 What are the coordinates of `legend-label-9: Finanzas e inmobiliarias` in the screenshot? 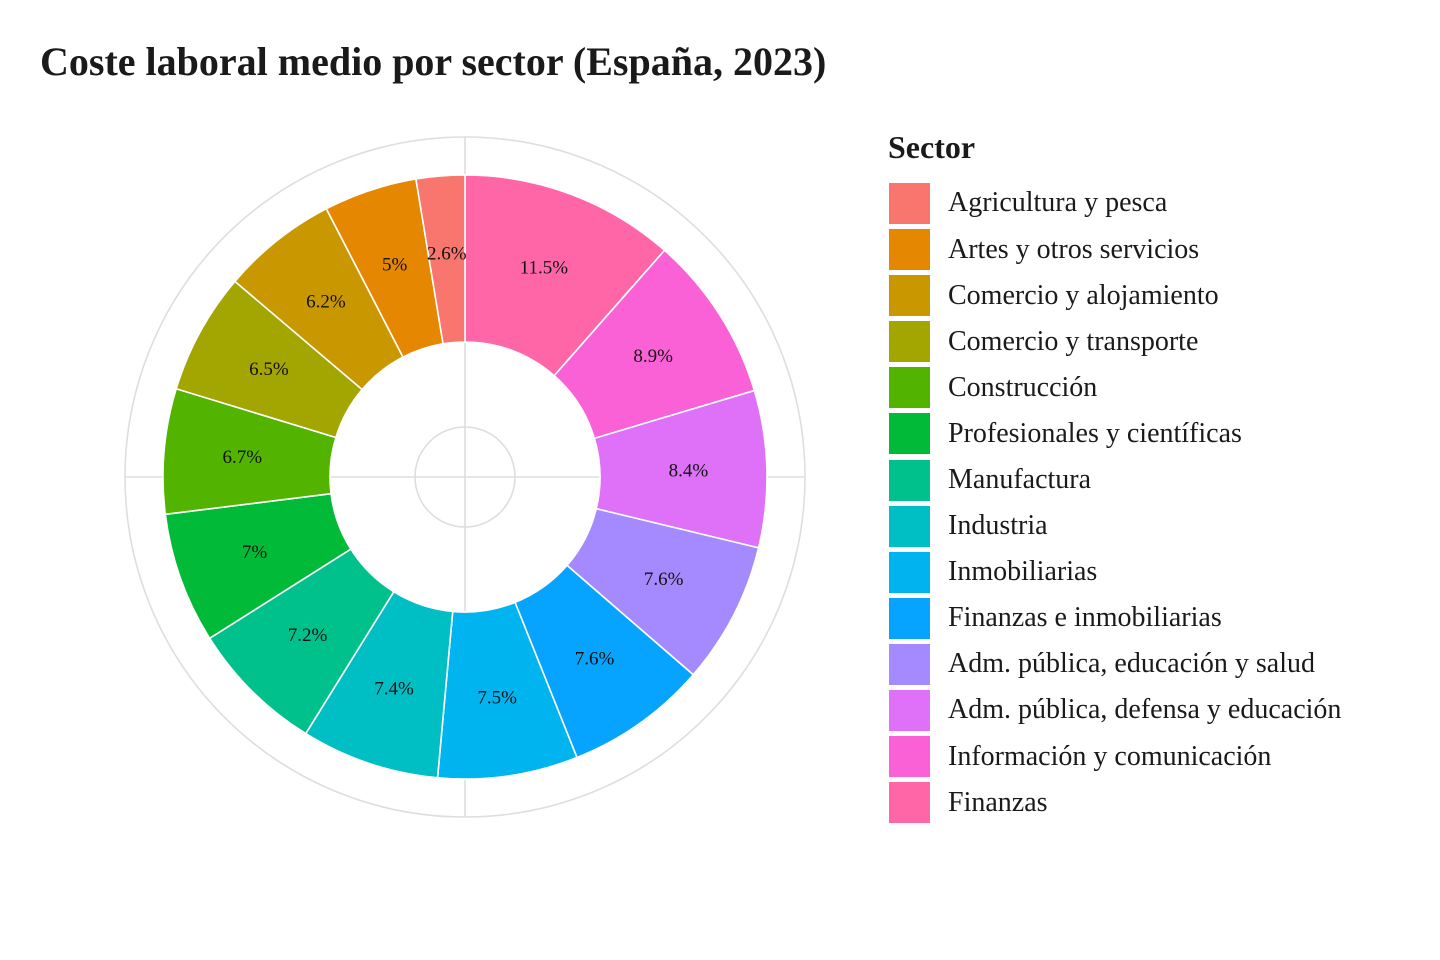 It's located at (1085, 618).